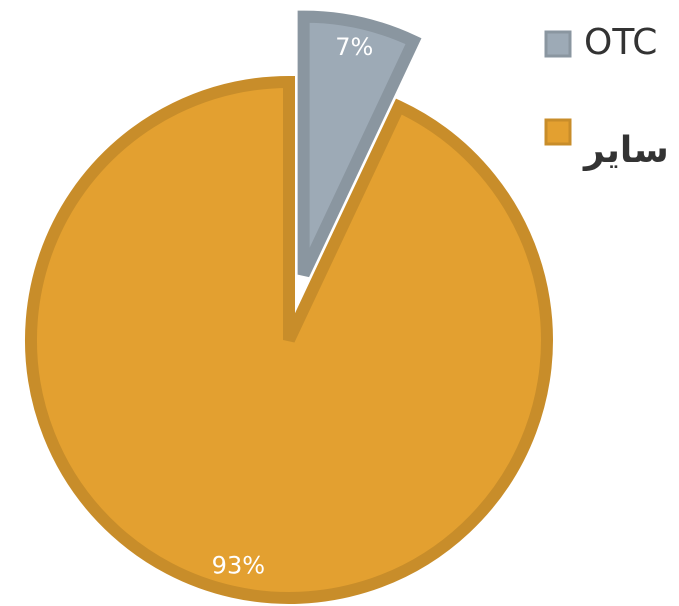 The image size is (679, 606). What do you see at coordinates (238, 566) in the screenshot?
I see `data-label: 93%` at bounding box center [238, 566].